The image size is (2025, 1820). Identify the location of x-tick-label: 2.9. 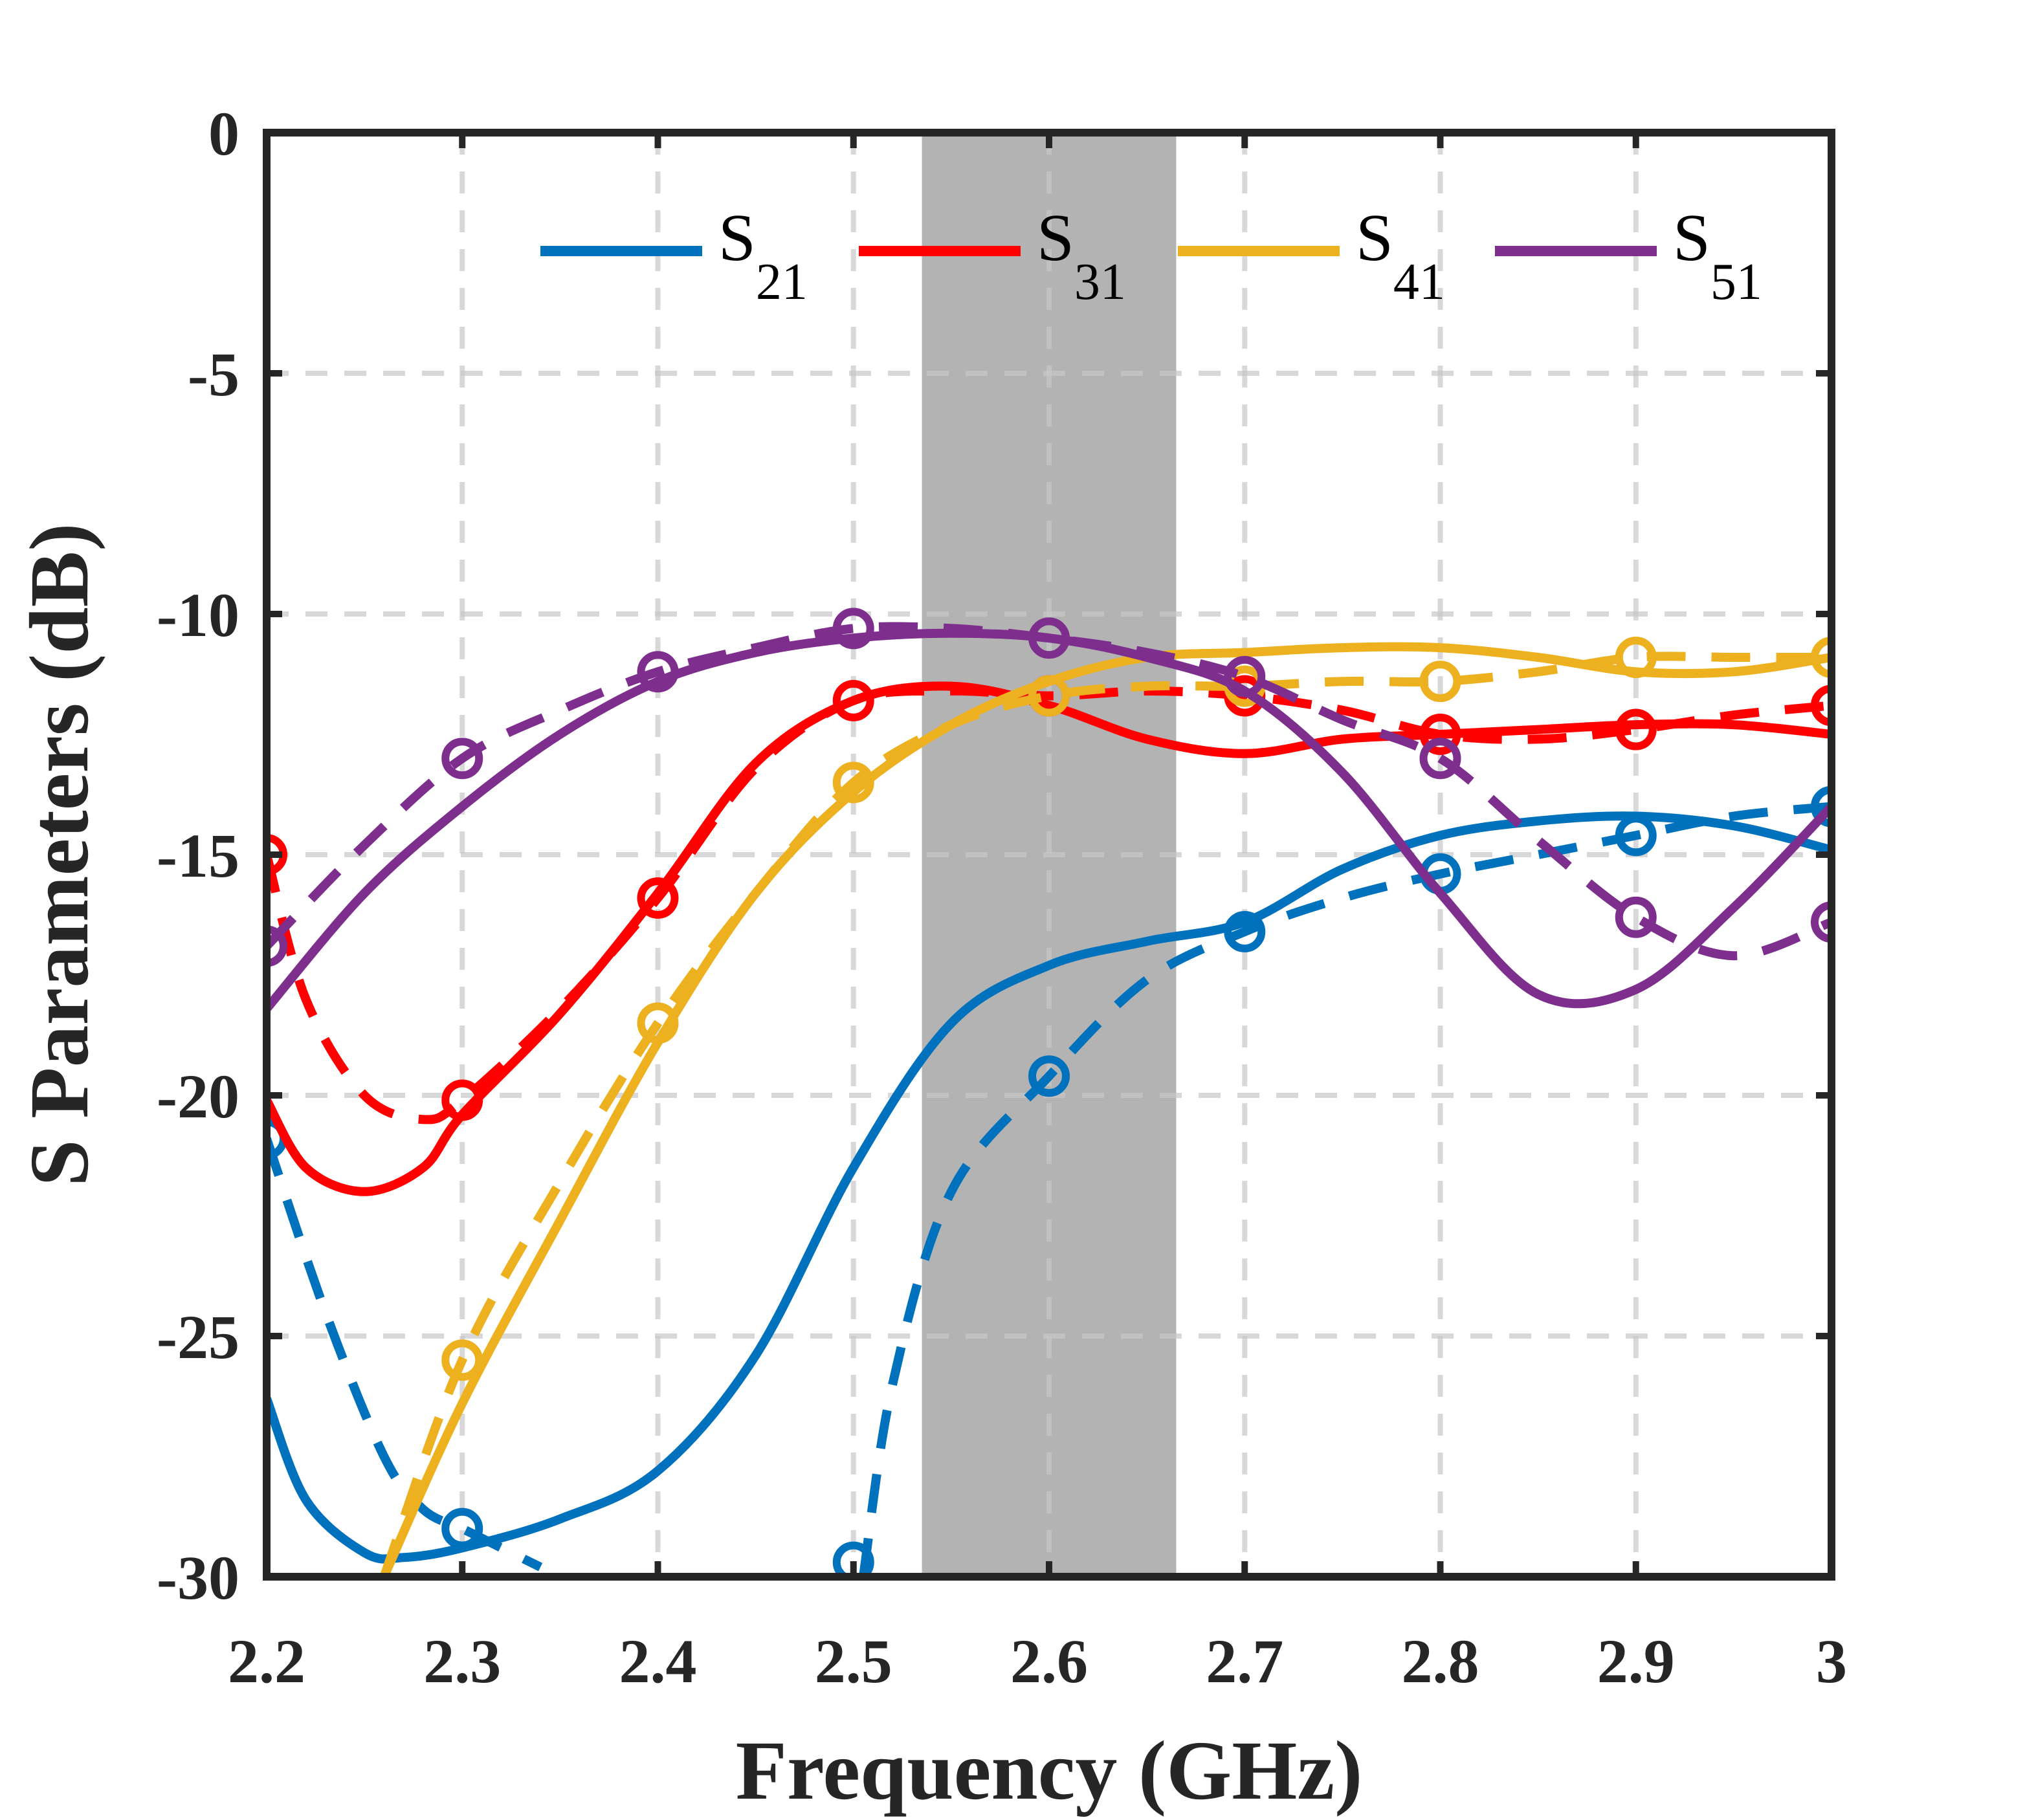
(1636, 1662).